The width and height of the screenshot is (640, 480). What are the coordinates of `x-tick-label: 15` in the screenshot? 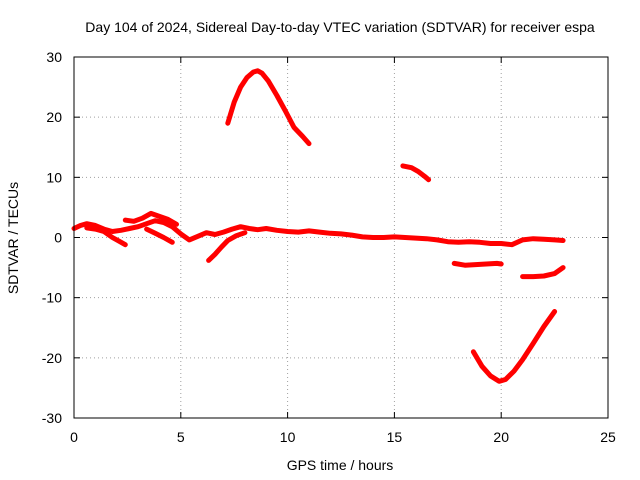 It's located at (395, 437).